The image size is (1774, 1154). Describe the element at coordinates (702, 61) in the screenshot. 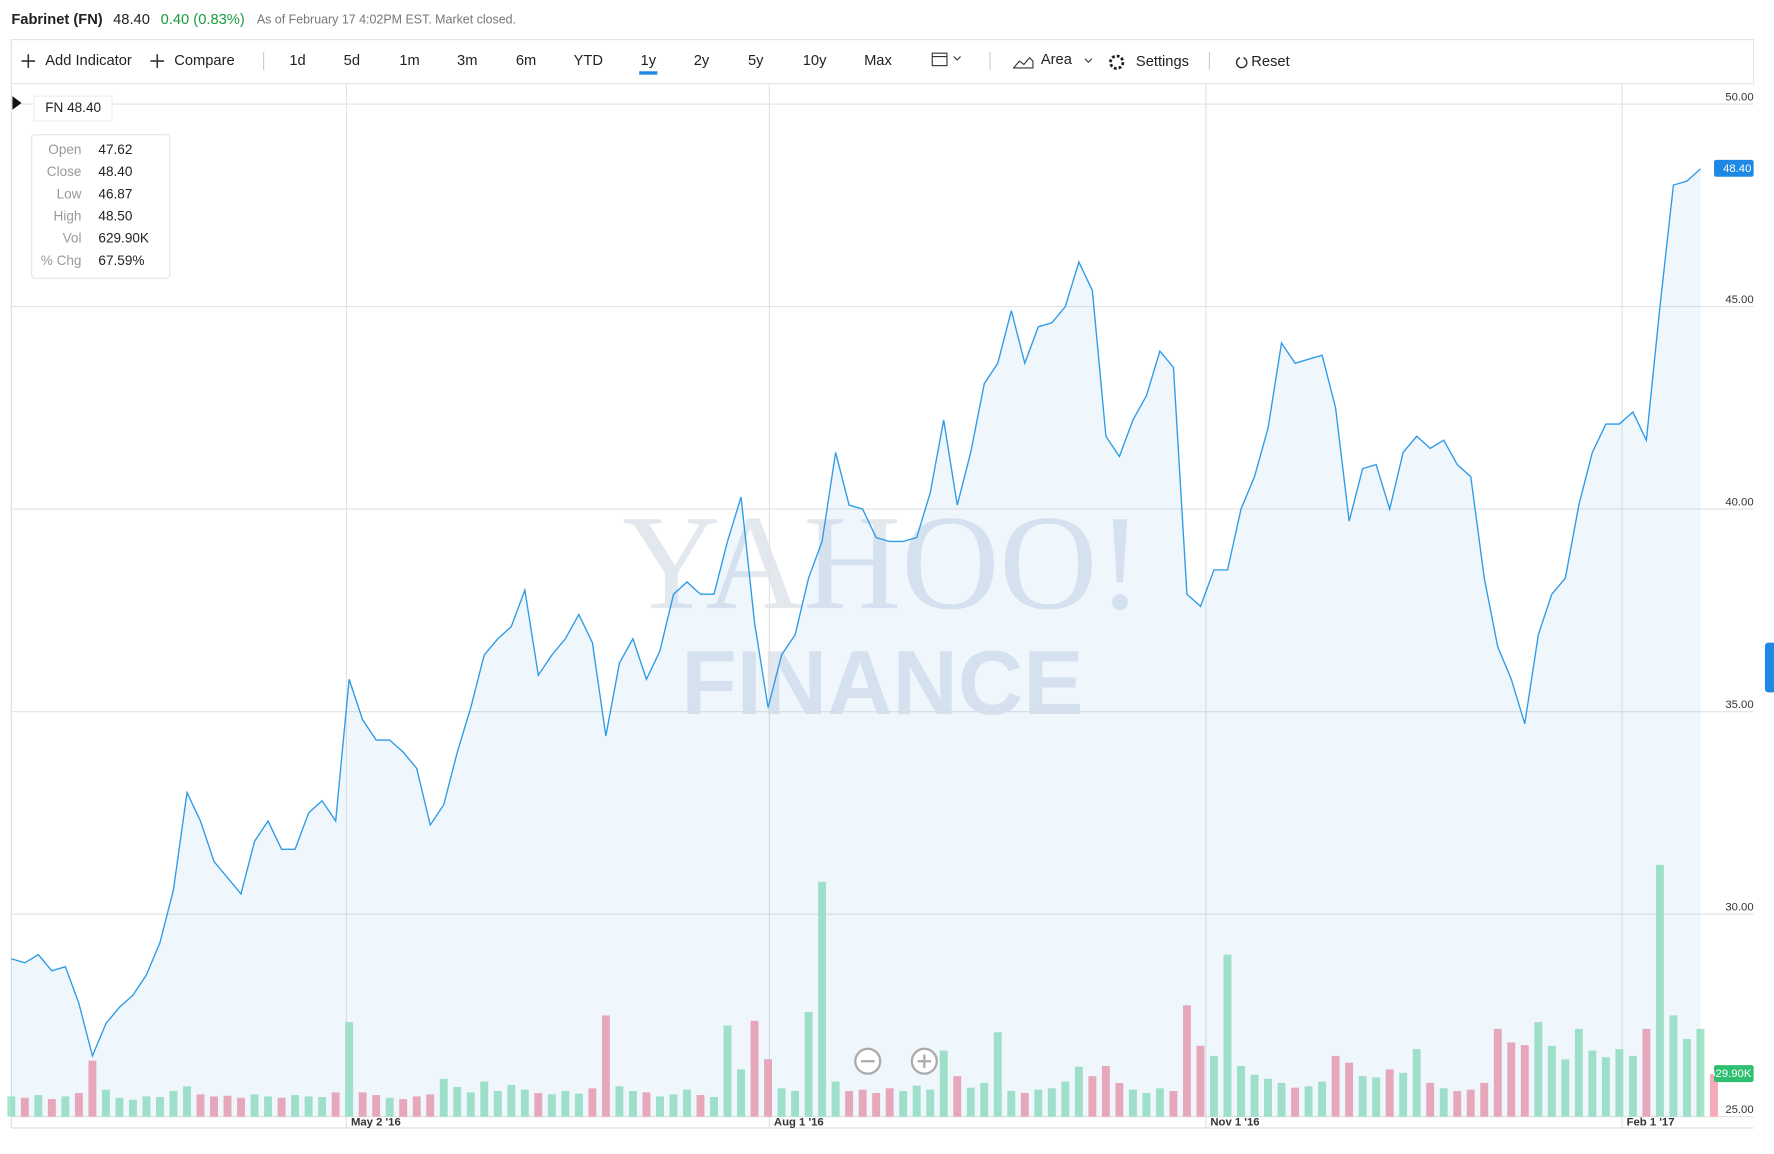

I see `range-button: 2y` at that location.